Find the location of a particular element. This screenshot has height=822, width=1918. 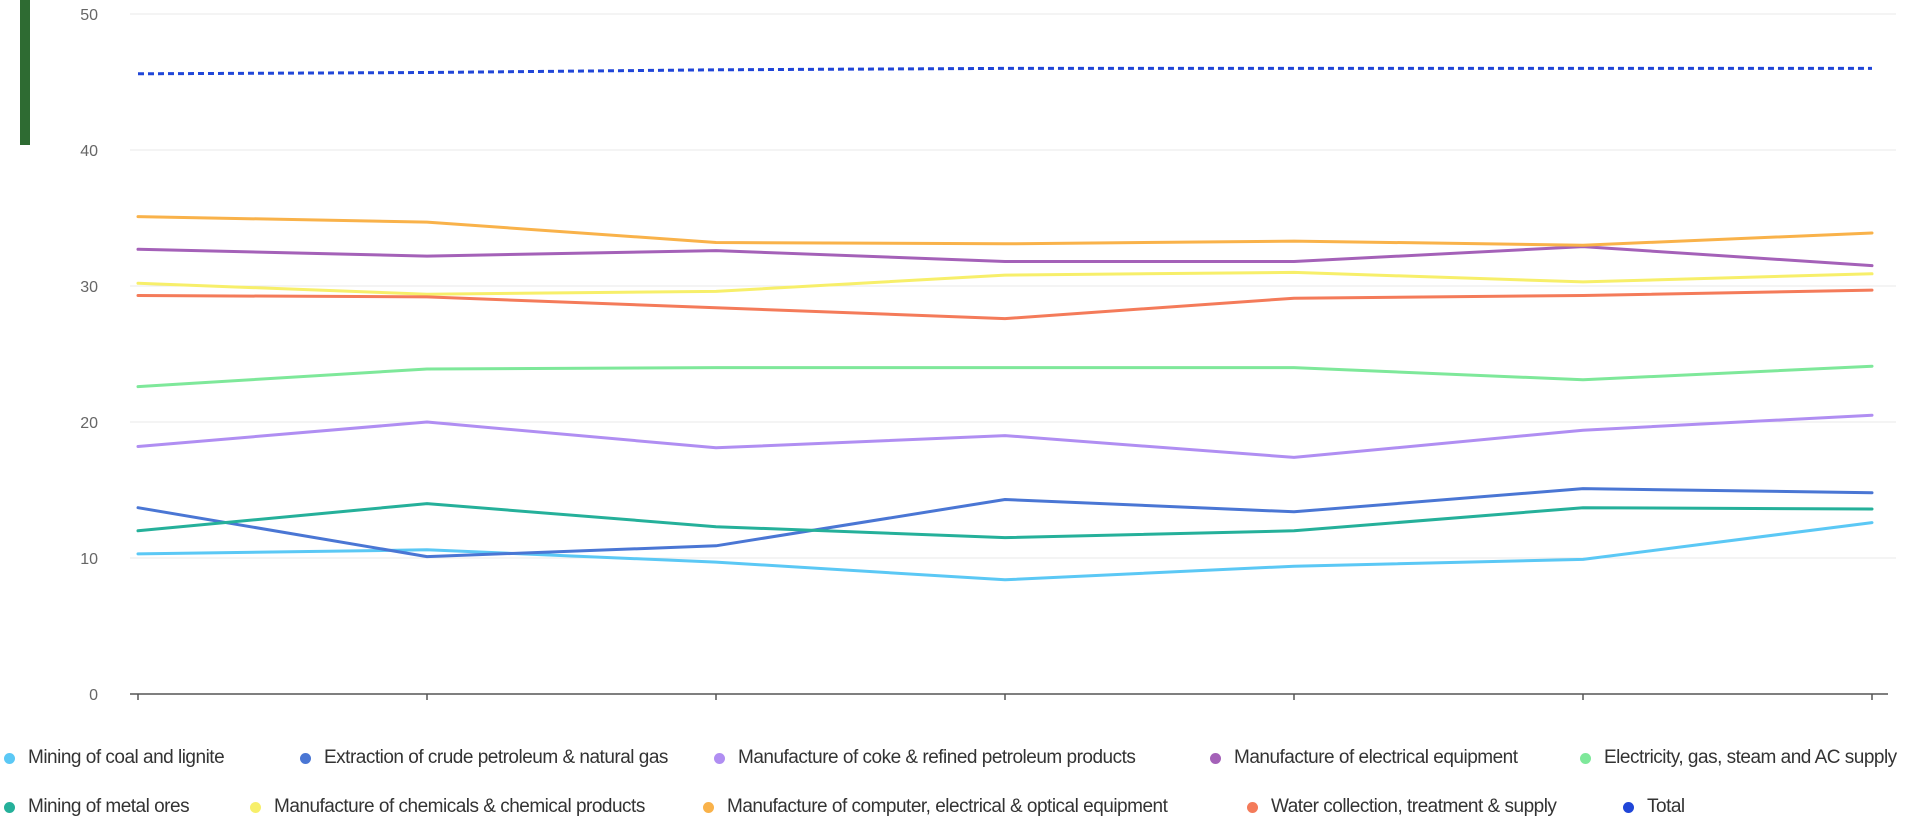

legend-label: Water collection, treatment & supply is located at coordinates (1414, 806).